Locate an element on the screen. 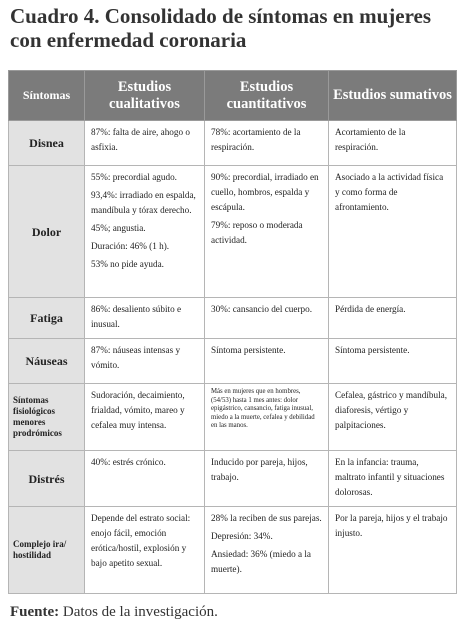 This screenshot has height=634, width=464. row-label: Disnea is located at coordinates (46, 143).